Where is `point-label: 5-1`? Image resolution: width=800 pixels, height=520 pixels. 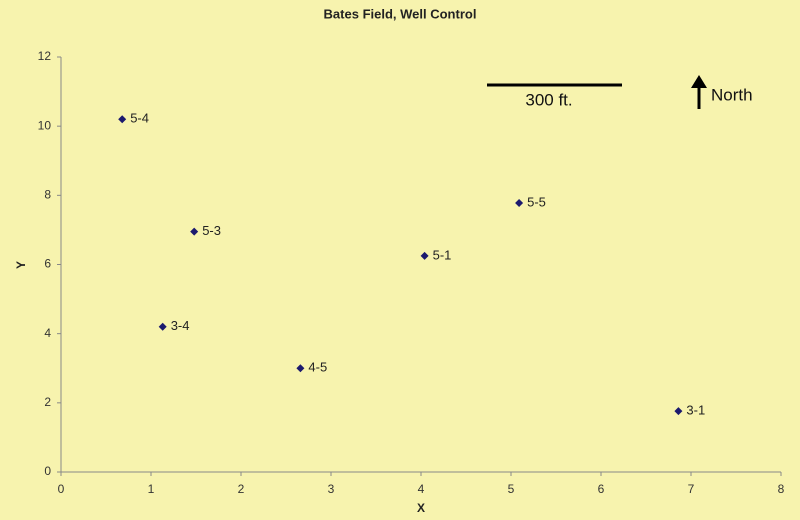
point-label: 5-1 is located at coordinates (442, 254).